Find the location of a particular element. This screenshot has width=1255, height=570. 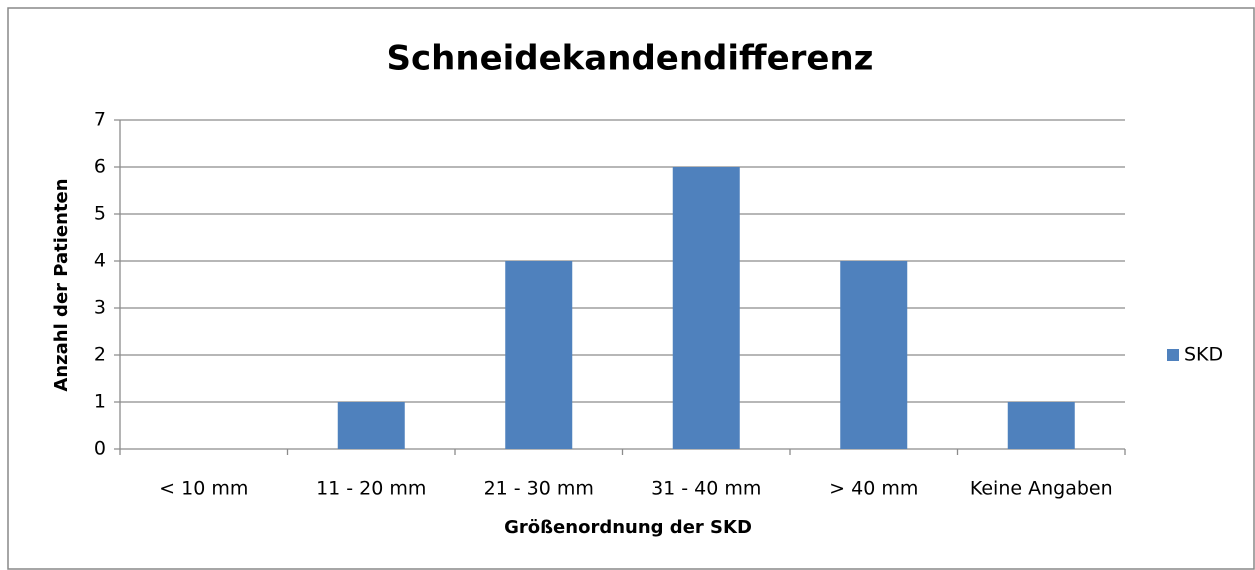

x-tick-label: > 40 mm is located at coordinates (873, 489).